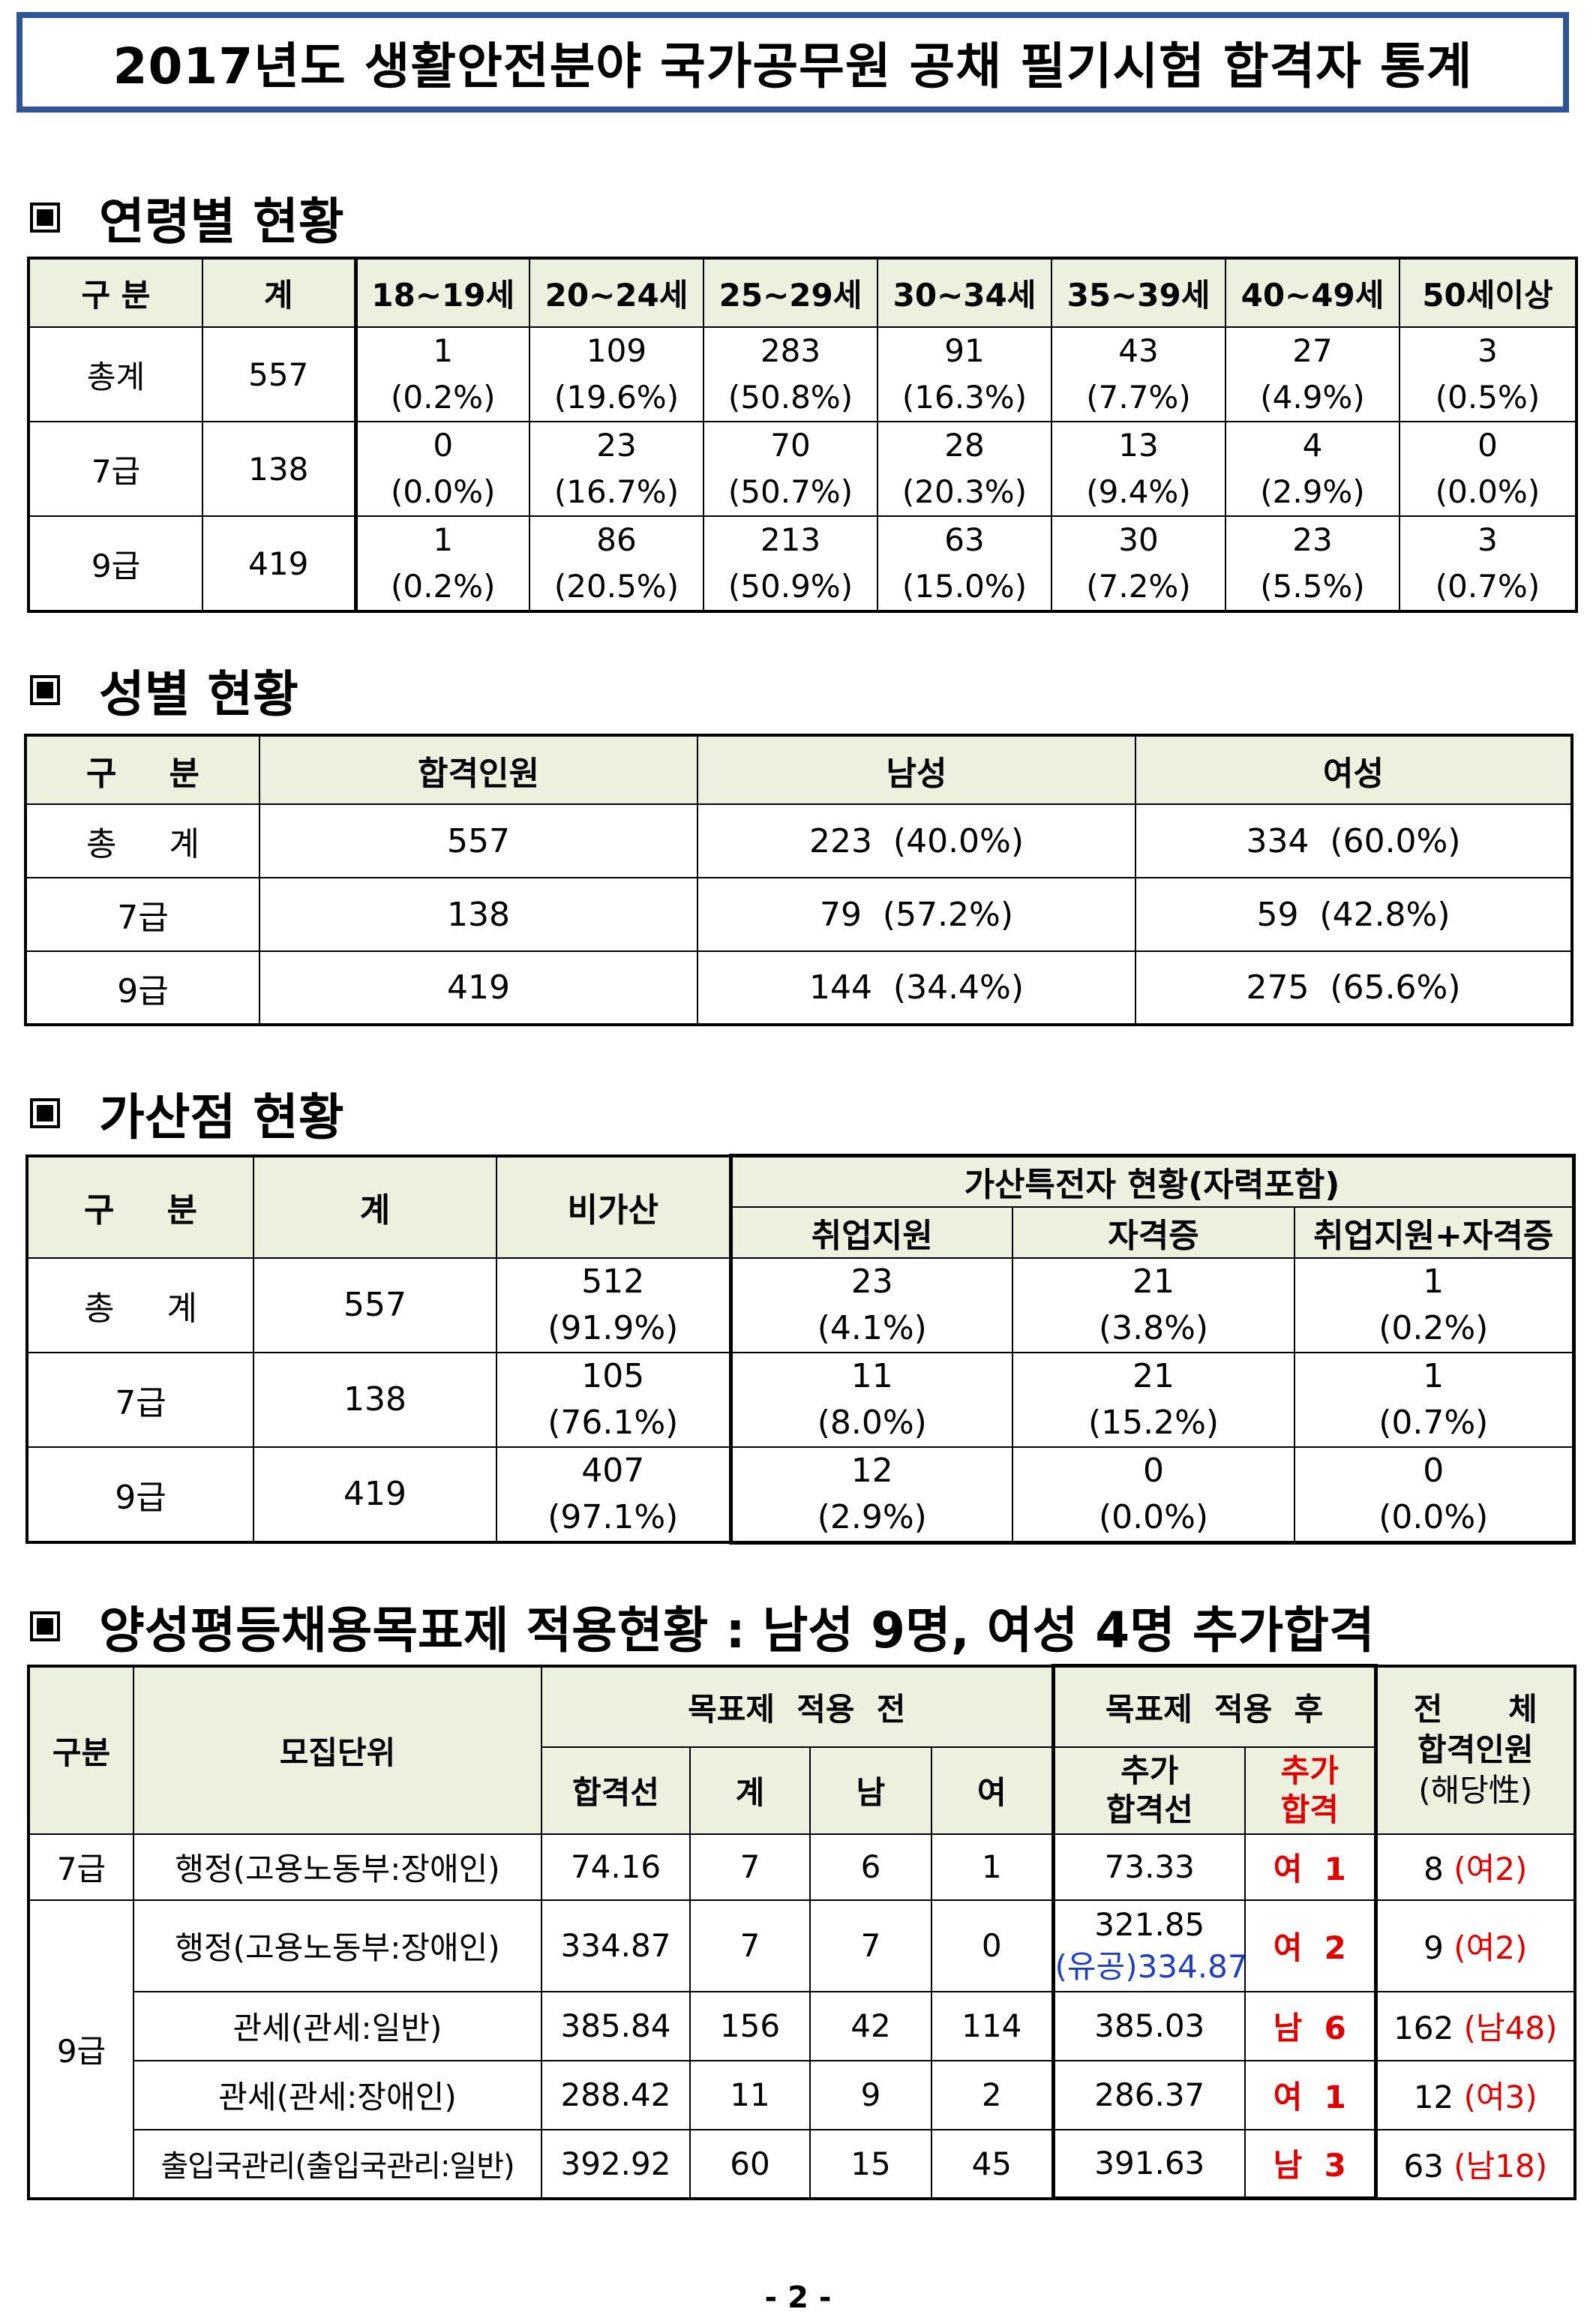 This screenshot has width=1596, height=2315. Describe the element at coordinates (790, 469) in the screenshot. I see `data-cell: 70 (50.7%)` at that location.